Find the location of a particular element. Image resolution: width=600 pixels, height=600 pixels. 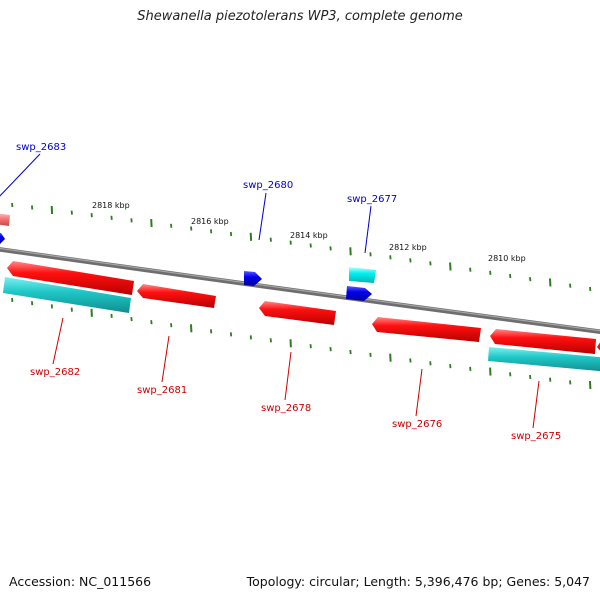

gene-label-swp-2683: swp_2683 is located at coordinates (41, 147).